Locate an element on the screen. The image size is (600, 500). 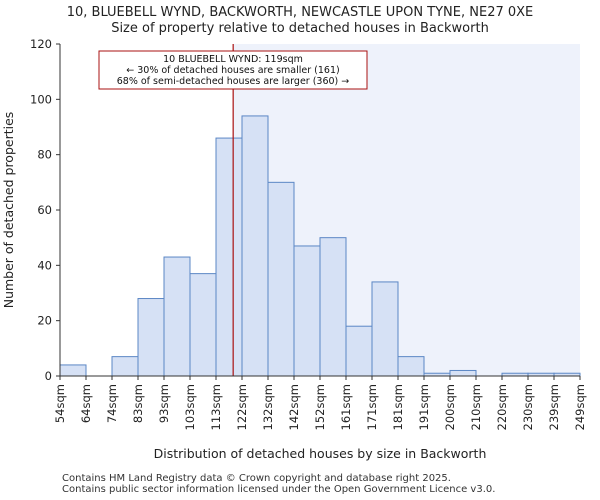
x-tick-label: 191sqm is located at coordinates (424, 407).